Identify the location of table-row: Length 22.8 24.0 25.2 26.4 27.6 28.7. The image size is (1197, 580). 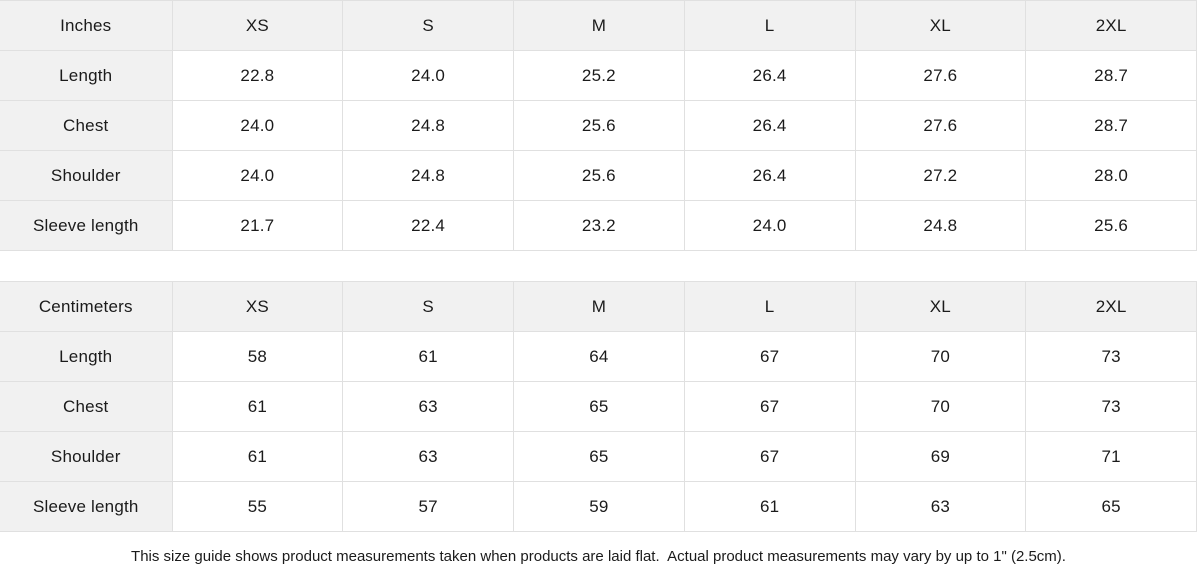
(598, 75).